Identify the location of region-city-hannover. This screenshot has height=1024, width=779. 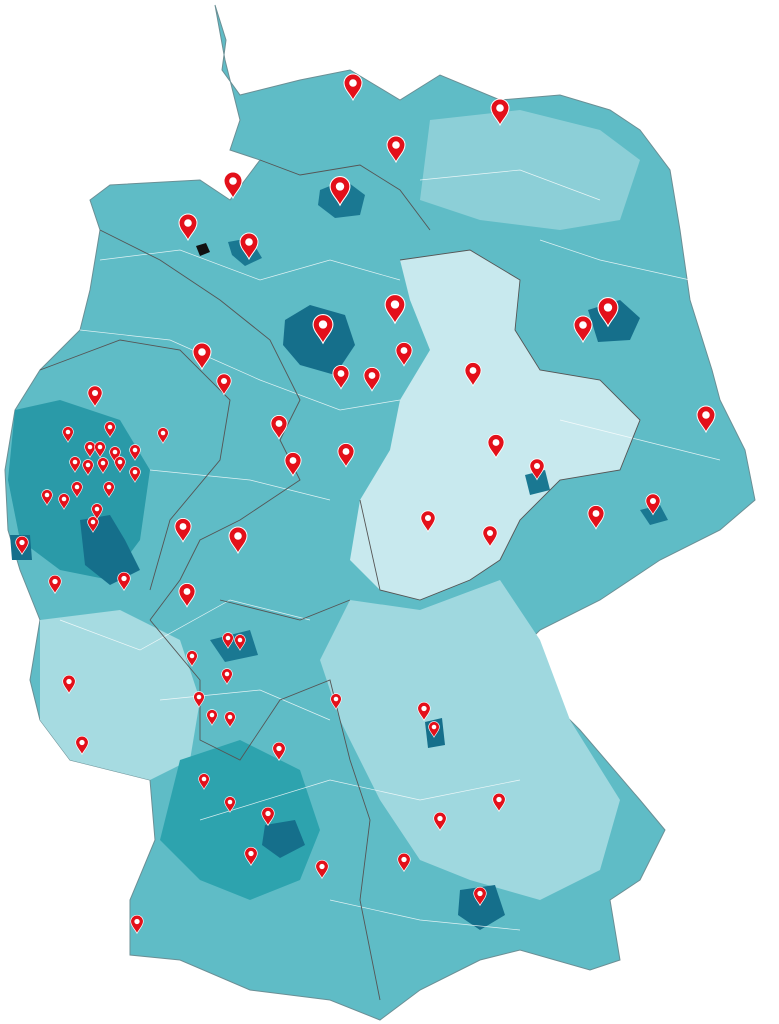
(319, 340).